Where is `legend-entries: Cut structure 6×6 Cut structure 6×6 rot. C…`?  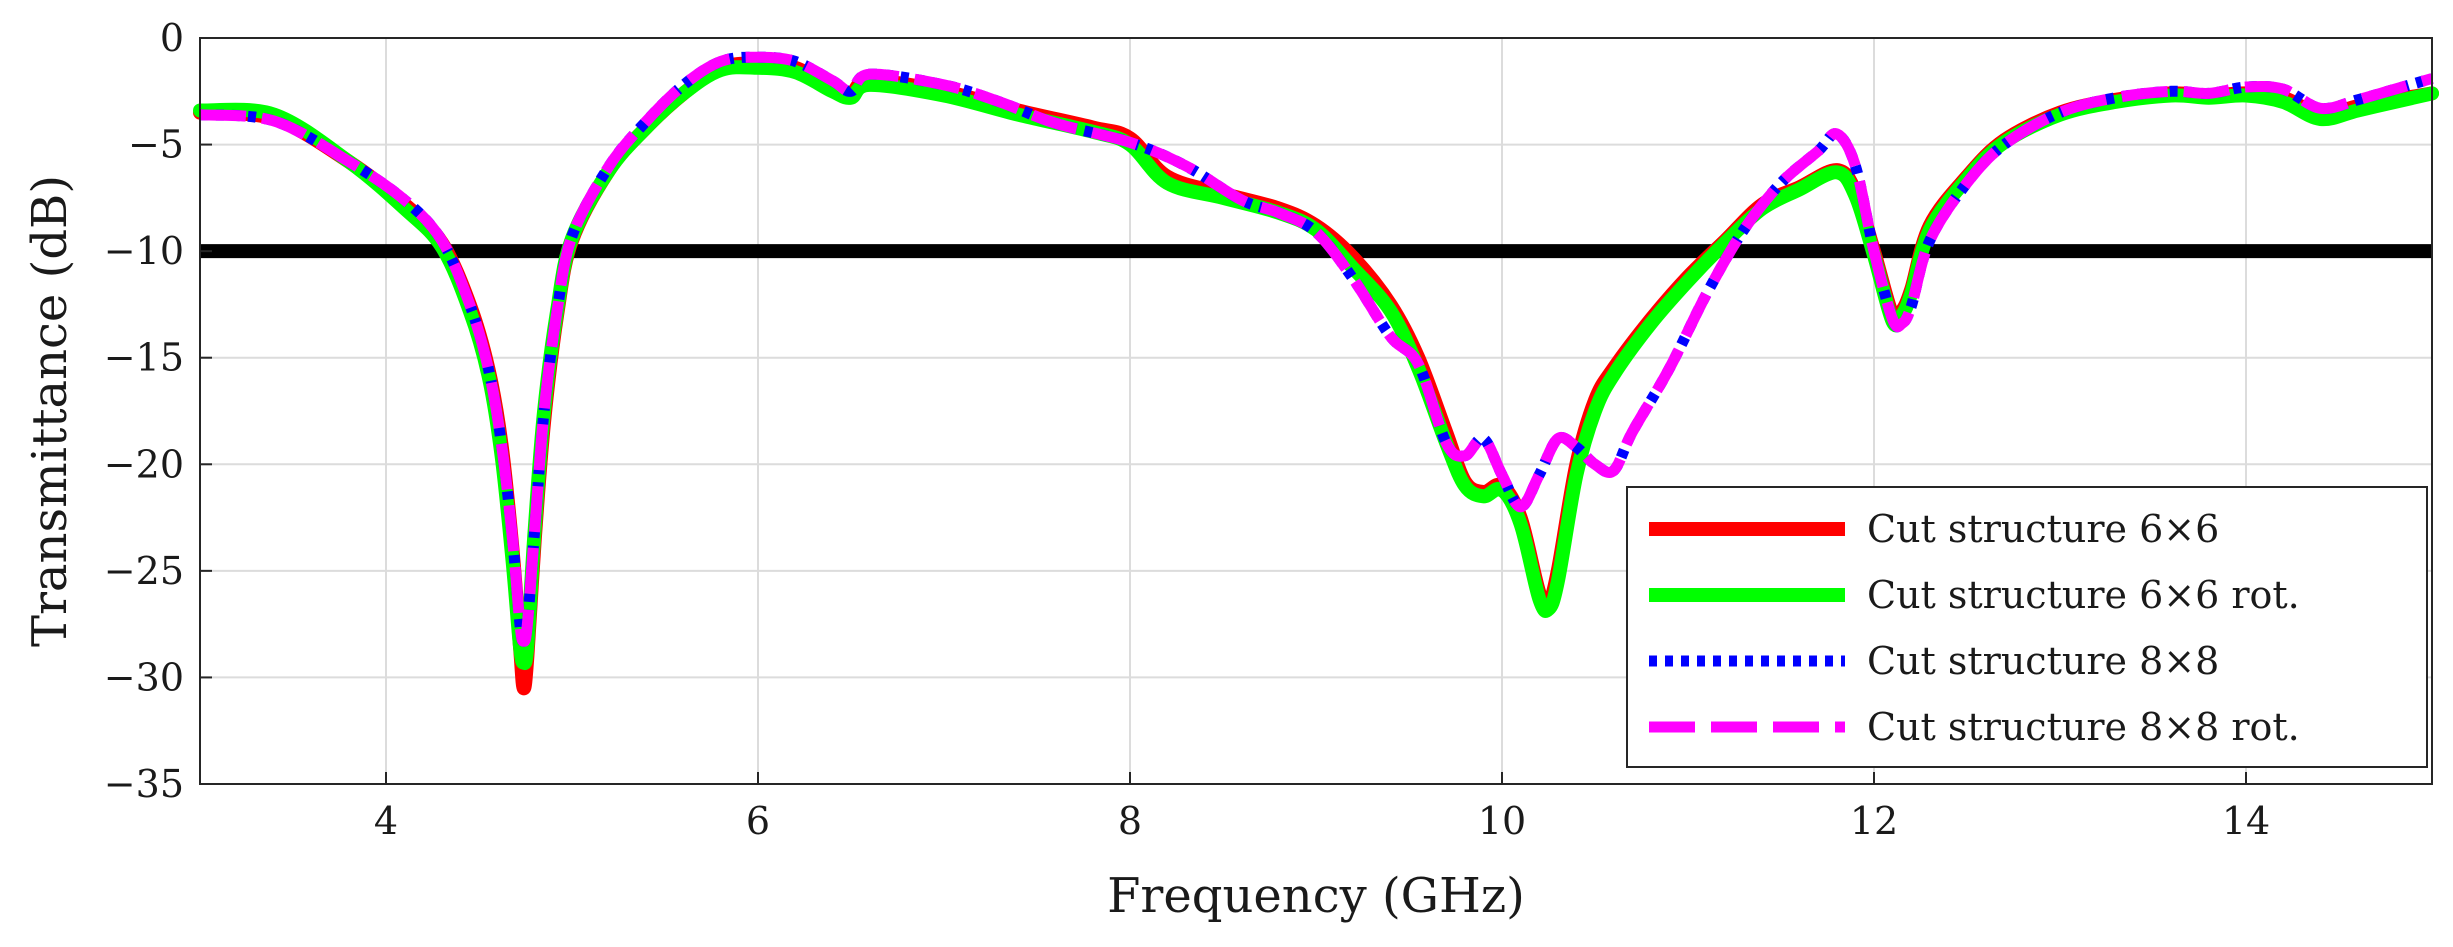 legend-entries: Cut structure 6×6 Cut structure 6×6 rot. C… is located at coordinates (1974, 628).